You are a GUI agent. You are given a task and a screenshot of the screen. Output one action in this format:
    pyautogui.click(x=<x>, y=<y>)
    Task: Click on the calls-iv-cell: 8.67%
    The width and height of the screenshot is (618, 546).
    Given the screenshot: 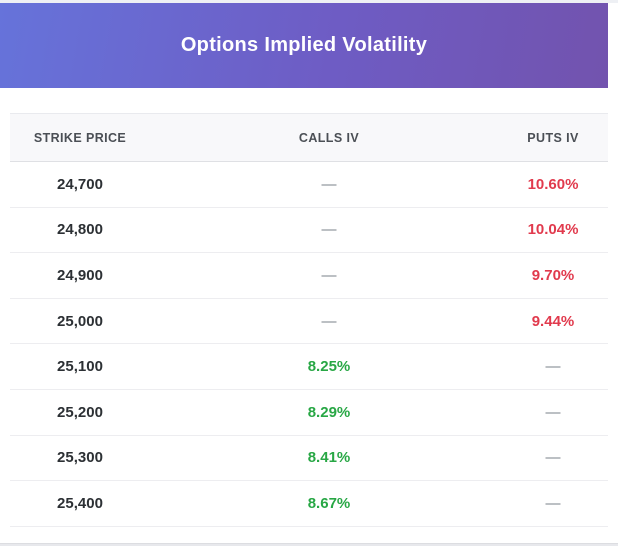 What is the action you would take?
    pyautogui.click(x=329, y=503)
    